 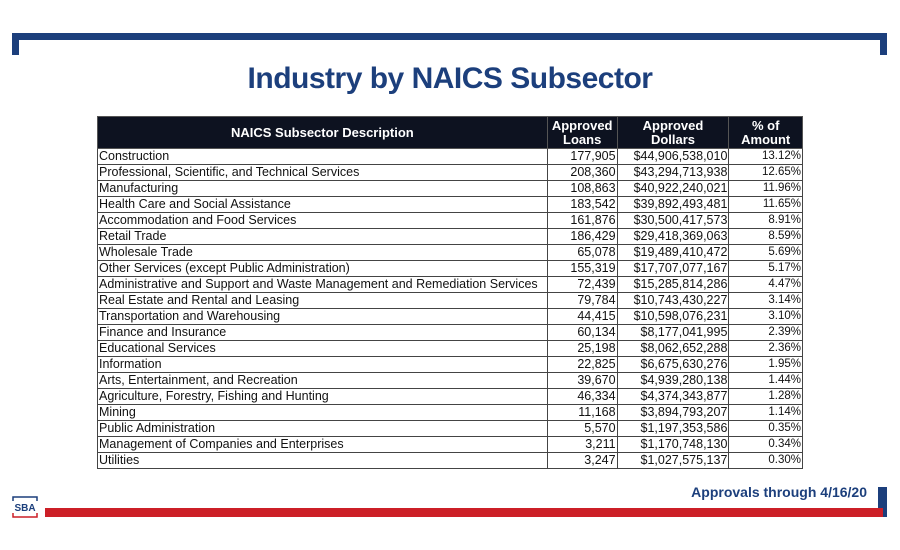 What do you see at coordinates (582, 188) in the screenshot?
I see `row-approved-loans: 108,863` at bounding box center [582, 188].